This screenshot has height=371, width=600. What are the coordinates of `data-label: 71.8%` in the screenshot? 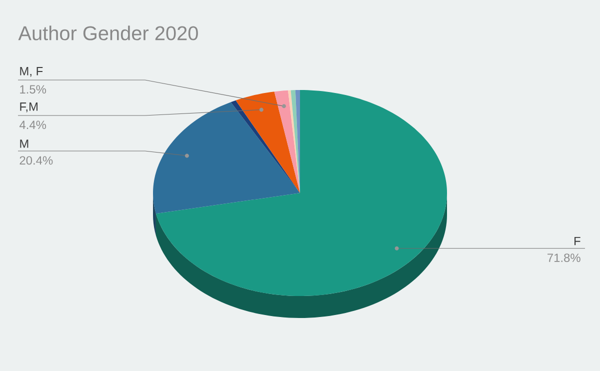 It's located at (564, 258).